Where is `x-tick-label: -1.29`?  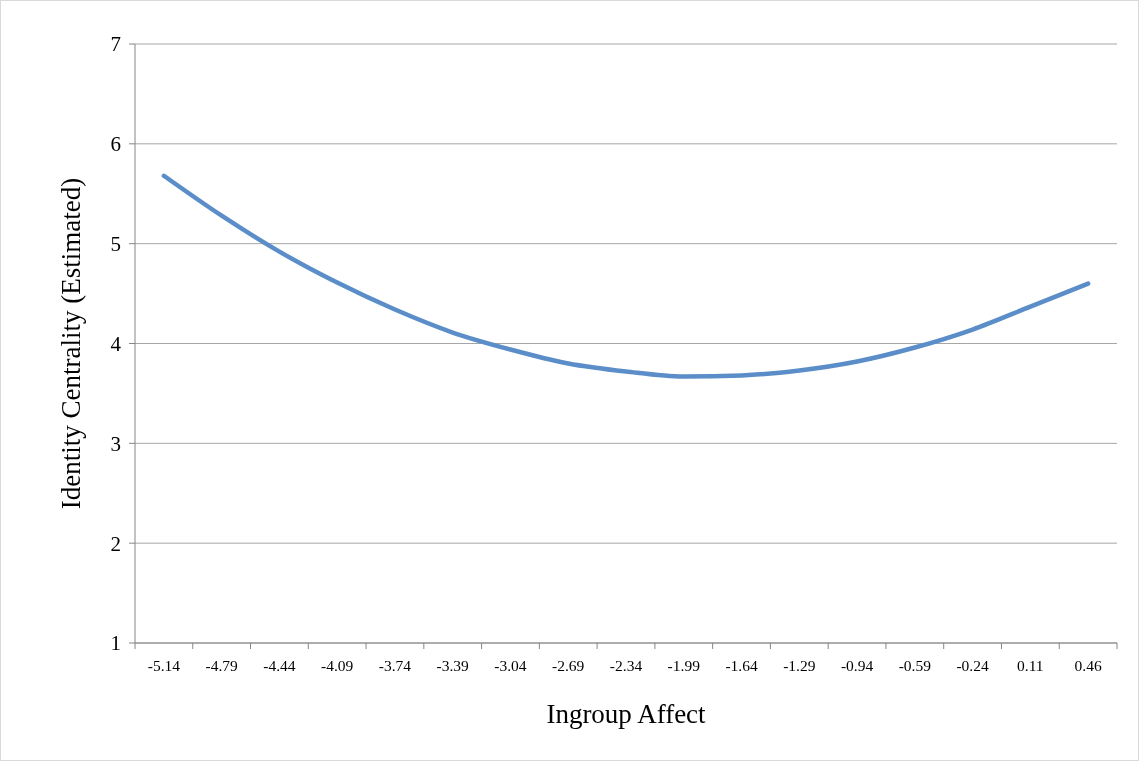
x-tick-label: -1.29 is located at coordinates (799, 665).